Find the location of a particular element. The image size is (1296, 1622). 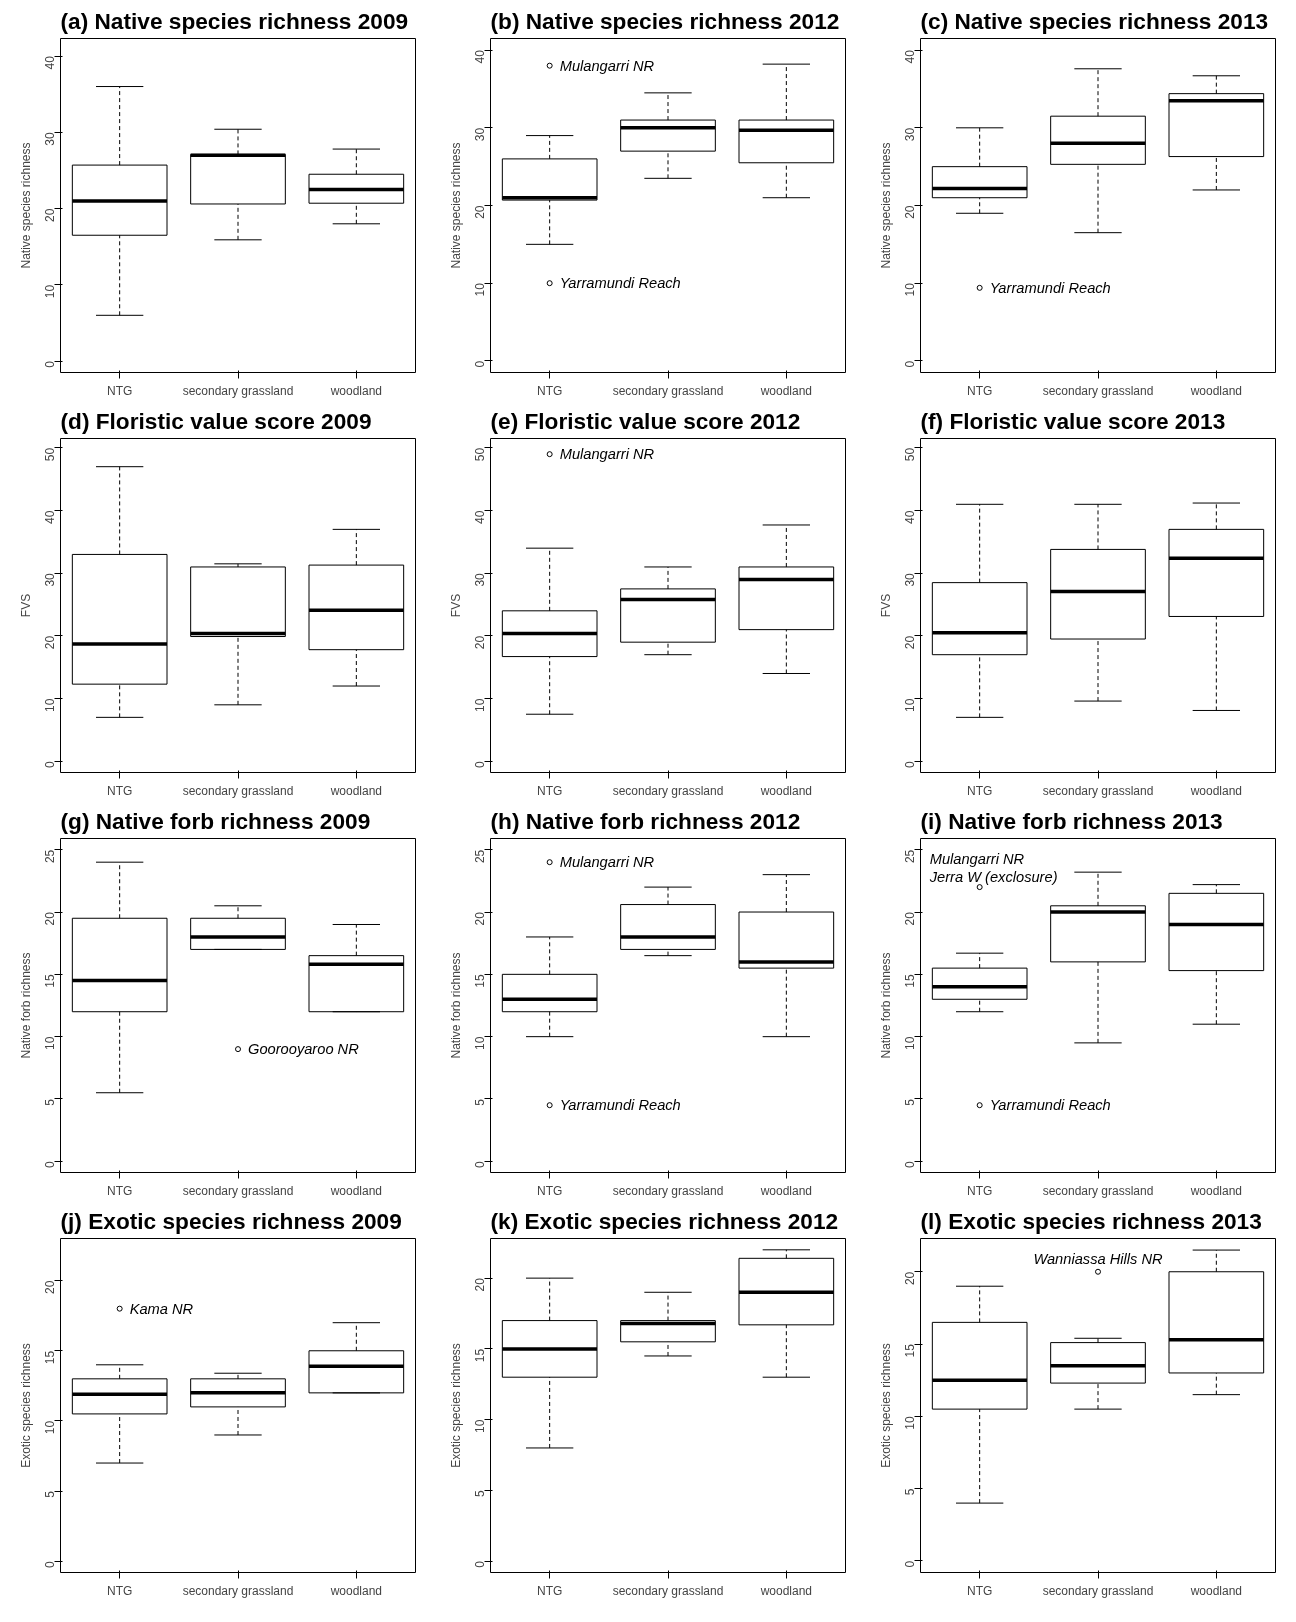

annotation: Kama NR is located at coordinates (161, 1308).